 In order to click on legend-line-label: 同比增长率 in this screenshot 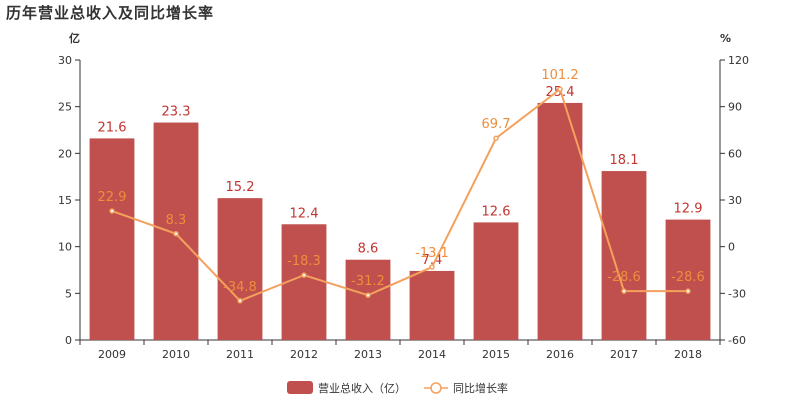, I will do `click(480, 388)`.